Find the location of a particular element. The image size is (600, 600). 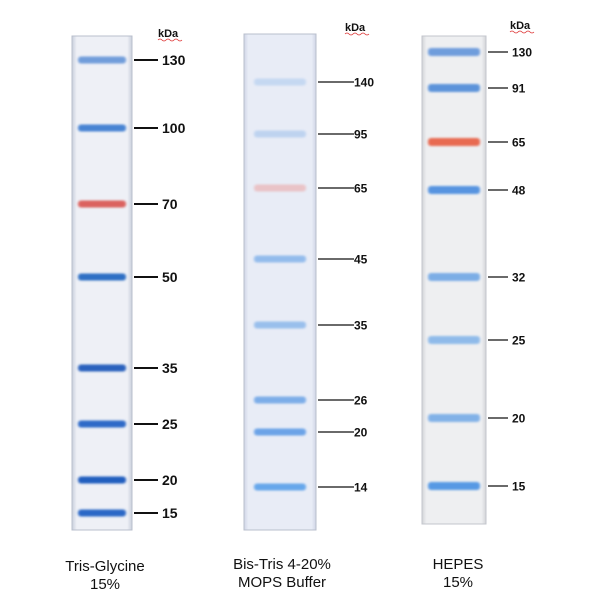

gel-caption-tris-glycine: Tris-Glycine 15% is located at coordinates (105, 576).